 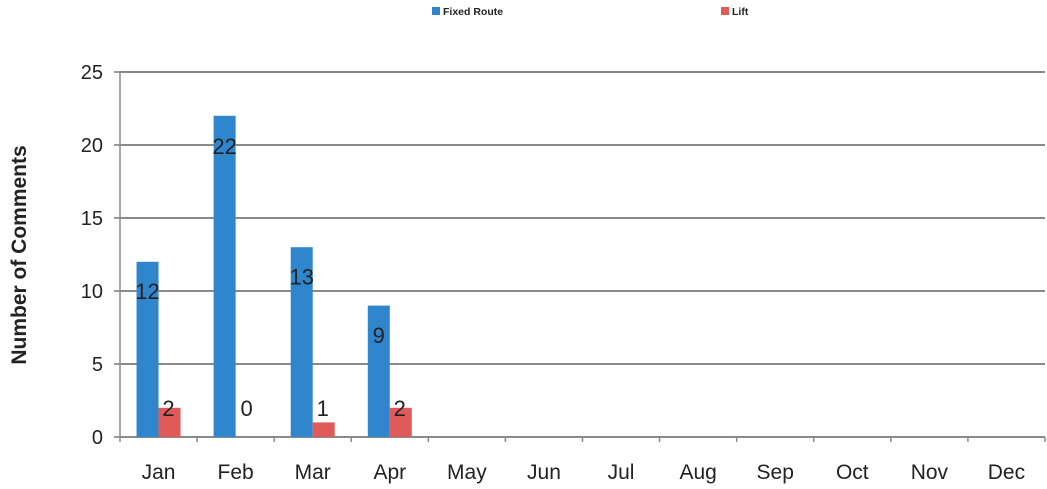 I want to click on x-tick-label: May, so click(x=467, y=472).